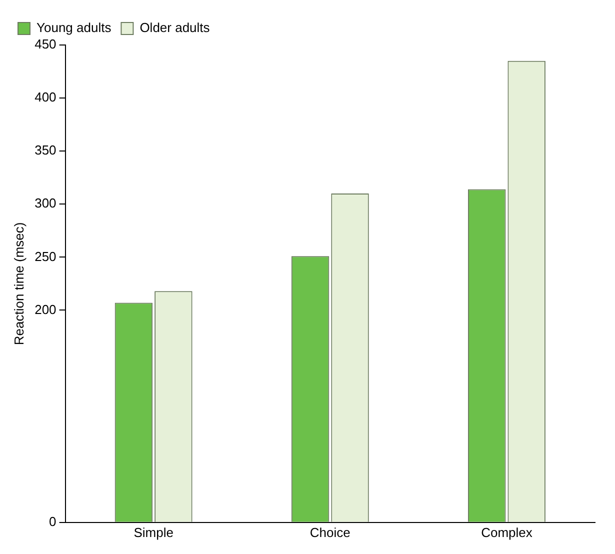  I want to click on y-tick-label: 200, so click(45, 309).